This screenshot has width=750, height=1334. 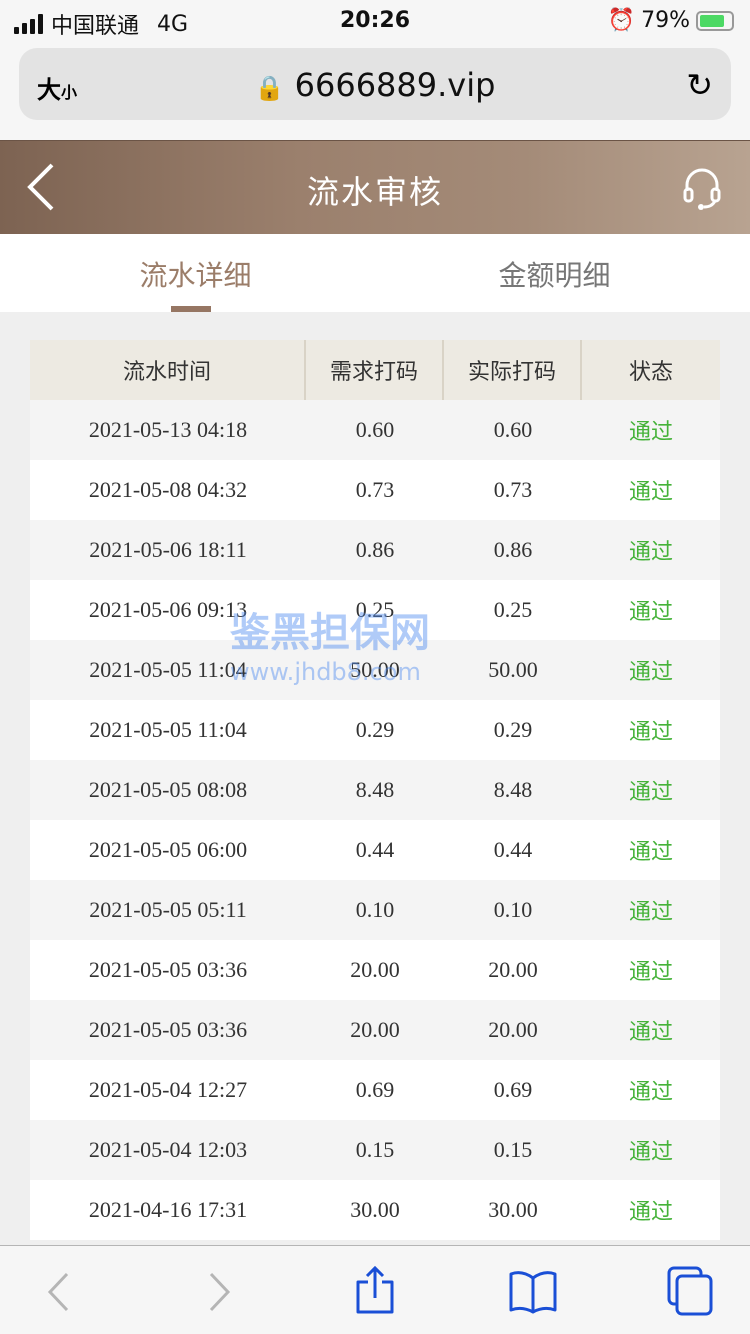 I want to click on table-row: 2021-05-05 05:11 0.10 0.10 通过, so click(x=375, y=910).